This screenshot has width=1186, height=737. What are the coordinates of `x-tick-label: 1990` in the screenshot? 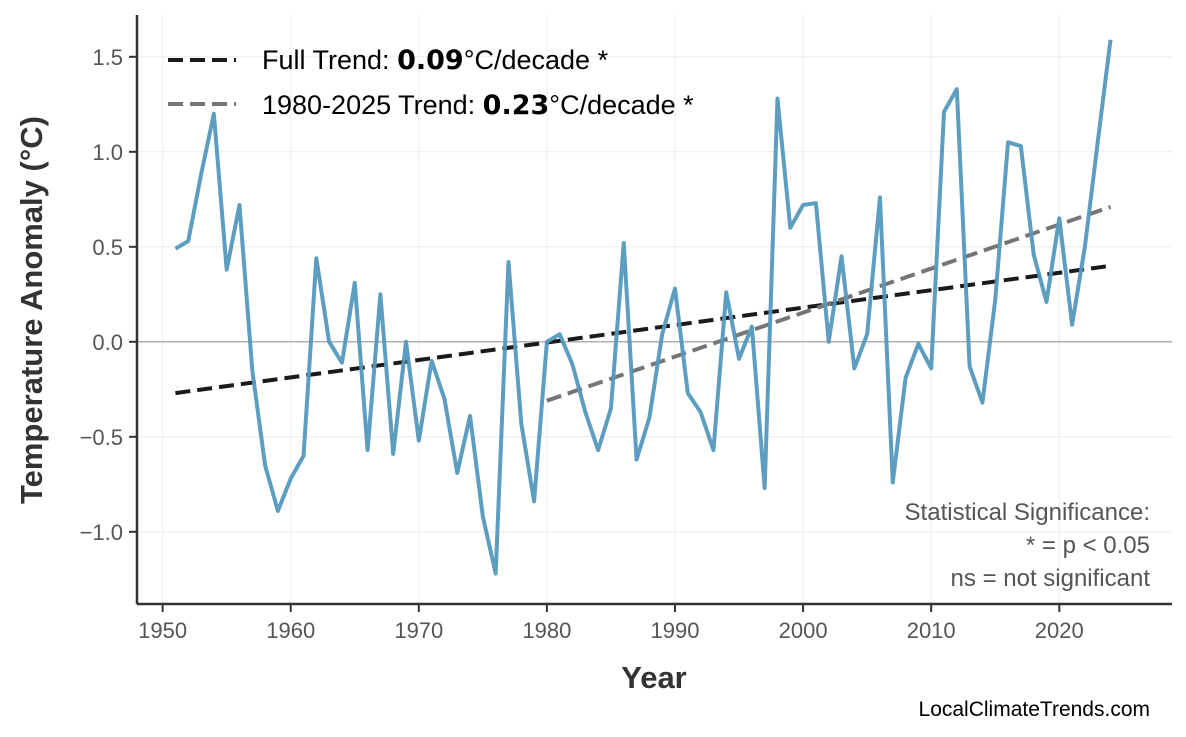 It's located at (675, 630).